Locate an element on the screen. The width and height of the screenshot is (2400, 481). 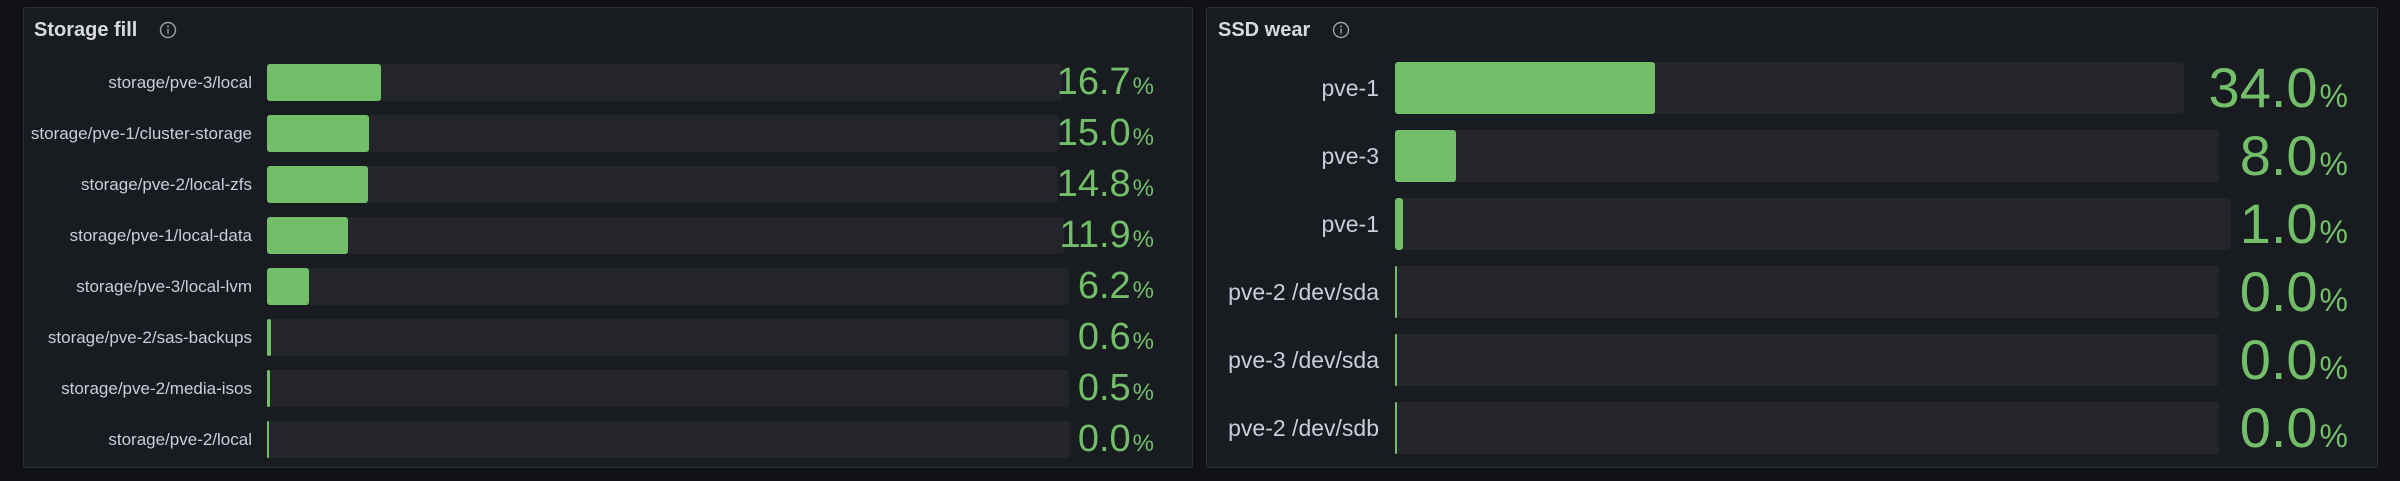
gauge-label: storage/pve-2/local-zfs is located at coordinates (166, 184).